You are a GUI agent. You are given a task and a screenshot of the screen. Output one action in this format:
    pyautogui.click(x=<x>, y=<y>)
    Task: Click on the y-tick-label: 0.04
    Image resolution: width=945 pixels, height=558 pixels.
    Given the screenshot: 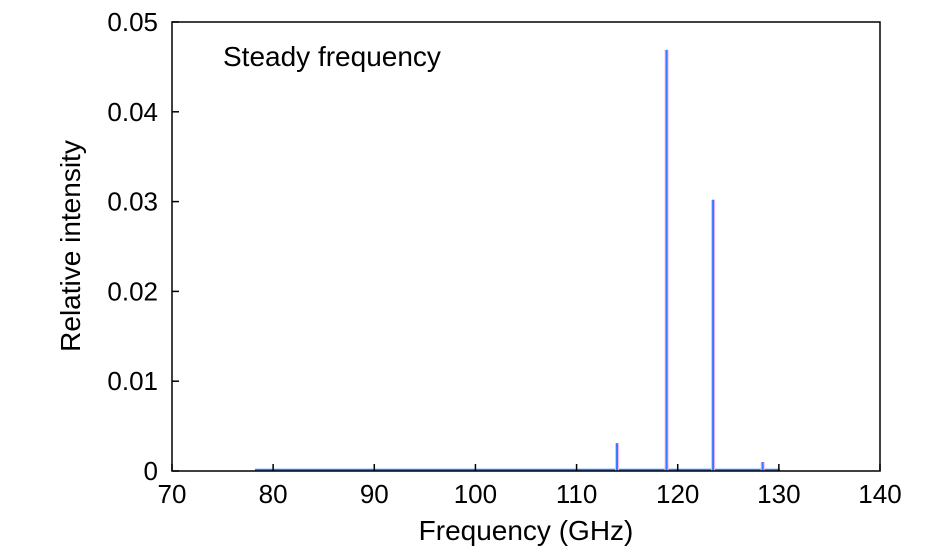 What is the action you would take?
    pyautogui.click(x=132, y=112)
    